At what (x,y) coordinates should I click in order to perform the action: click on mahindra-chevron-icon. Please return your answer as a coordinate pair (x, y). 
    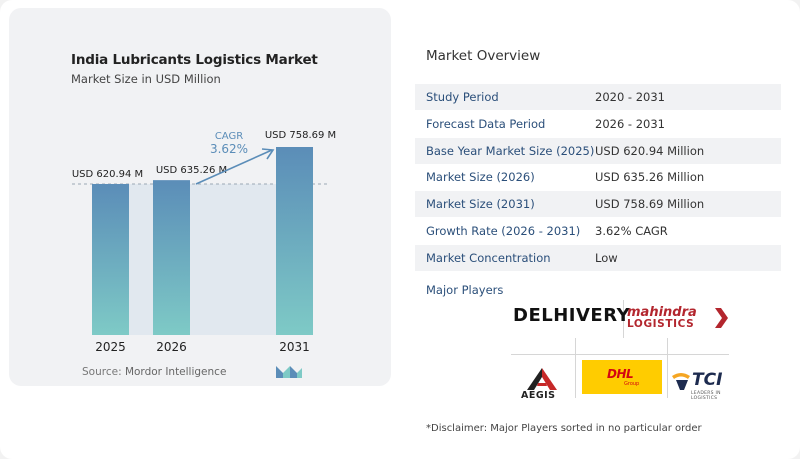
    Looking at the image, I should click on (721, 318).